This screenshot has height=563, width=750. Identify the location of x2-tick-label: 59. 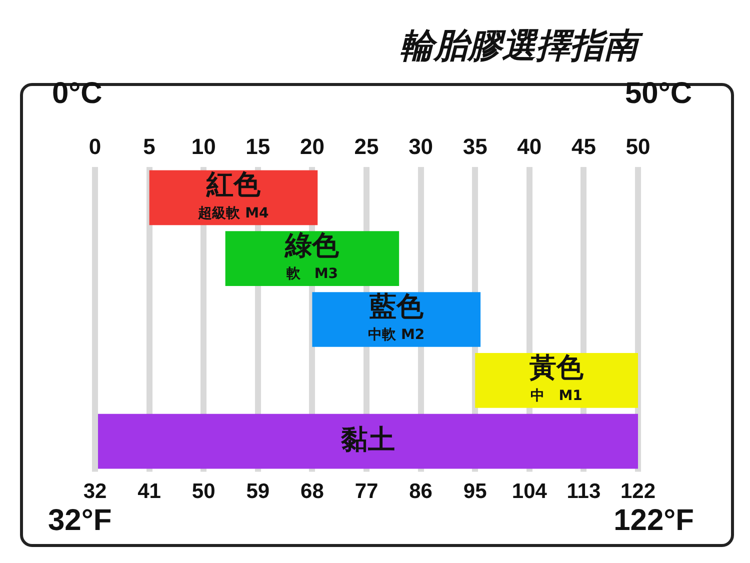
(258, 492).